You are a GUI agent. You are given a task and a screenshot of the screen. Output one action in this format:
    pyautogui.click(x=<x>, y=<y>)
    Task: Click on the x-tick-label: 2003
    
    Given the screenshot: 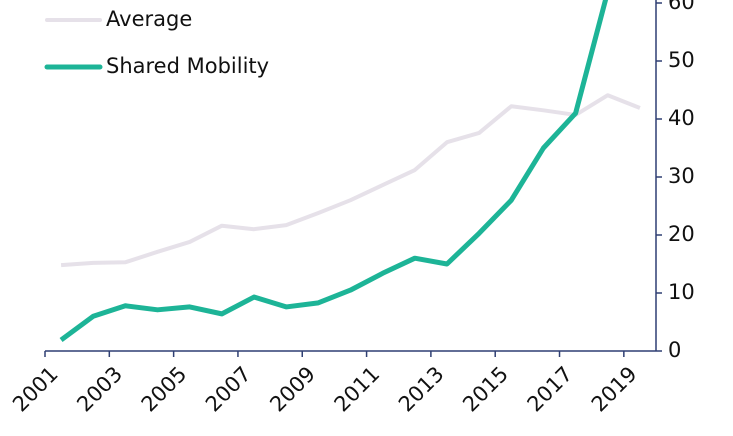 What is the action you would take?
    pyautogui.click(x=99, y=389)
    